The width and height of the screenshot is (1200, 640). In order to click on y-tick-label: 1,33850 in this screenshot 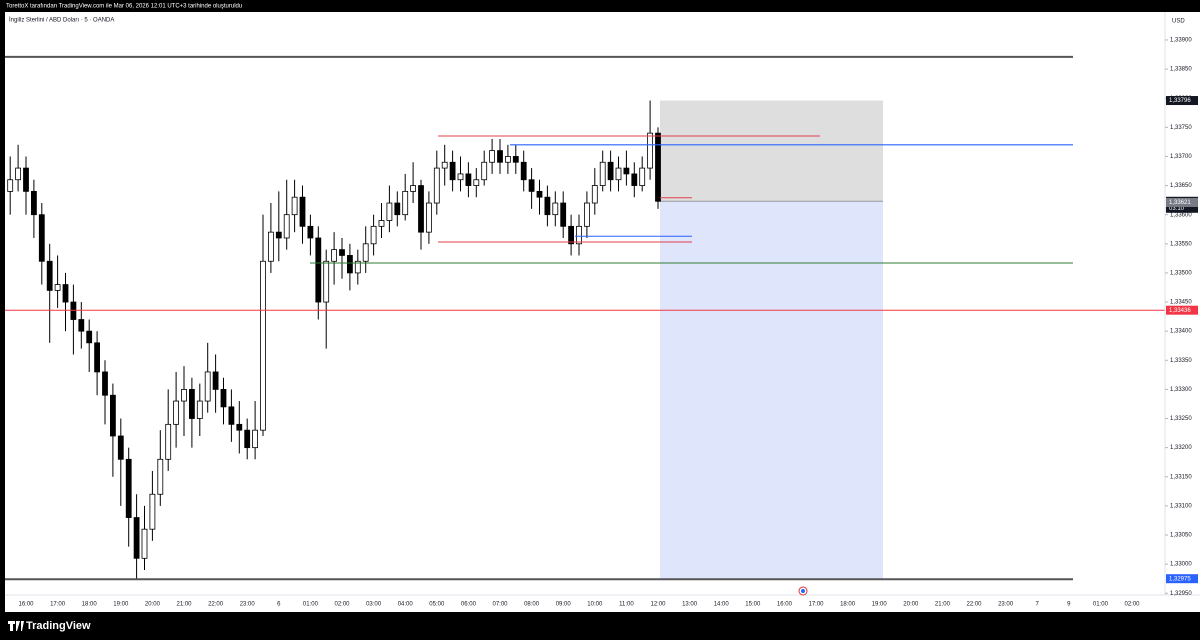, I will do `click(1181, 70)`.